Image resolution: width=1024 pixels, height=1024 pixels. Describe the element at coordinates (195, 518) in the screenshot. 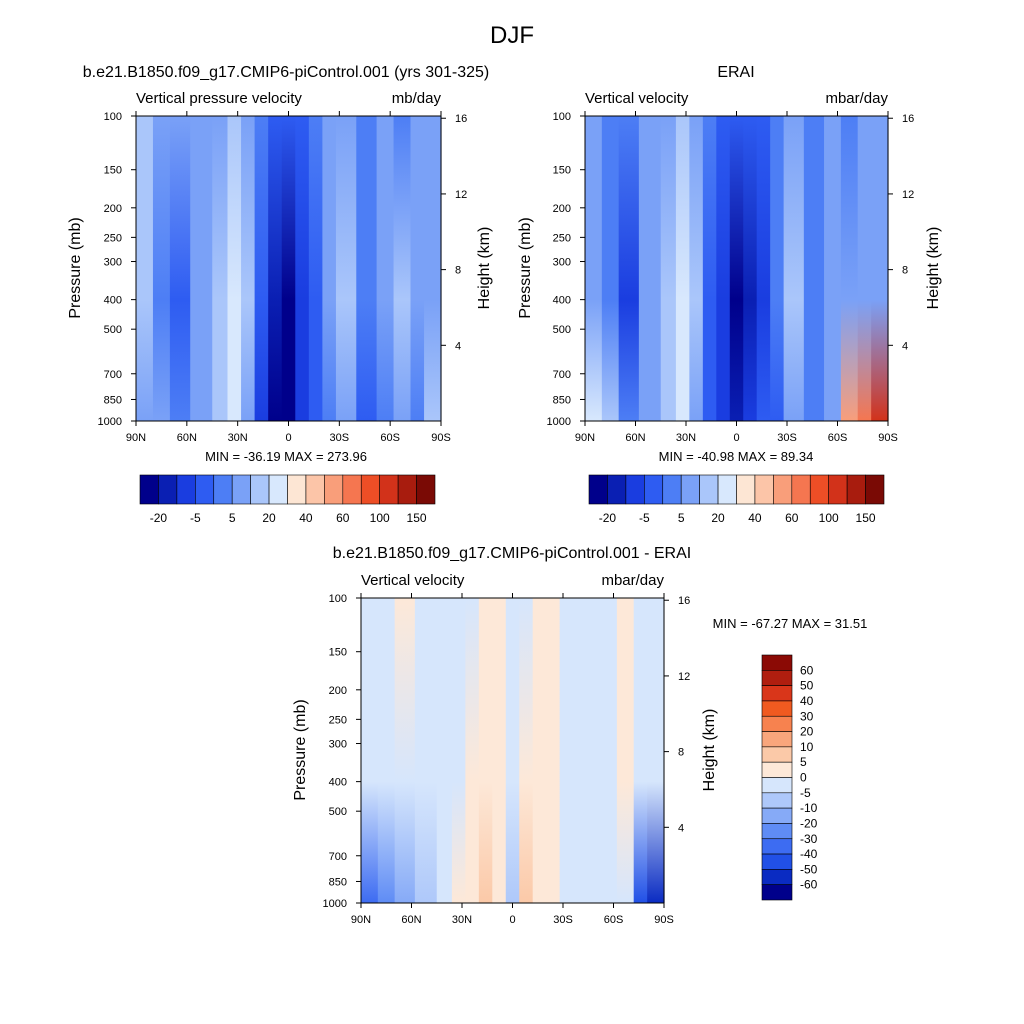

I see `colorbar-label: -5` at that location.